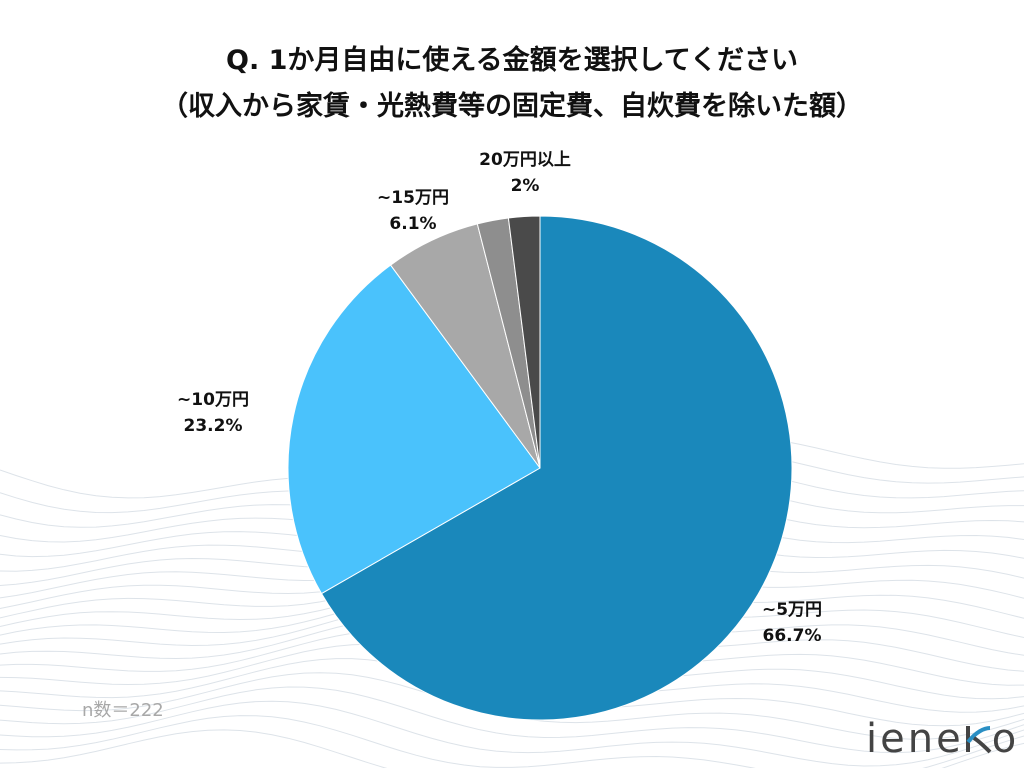 Image resolution: width=1024 pixels, height=768 pixels. I want to click on slice-category-label: ~15万円, so click(413, 198).